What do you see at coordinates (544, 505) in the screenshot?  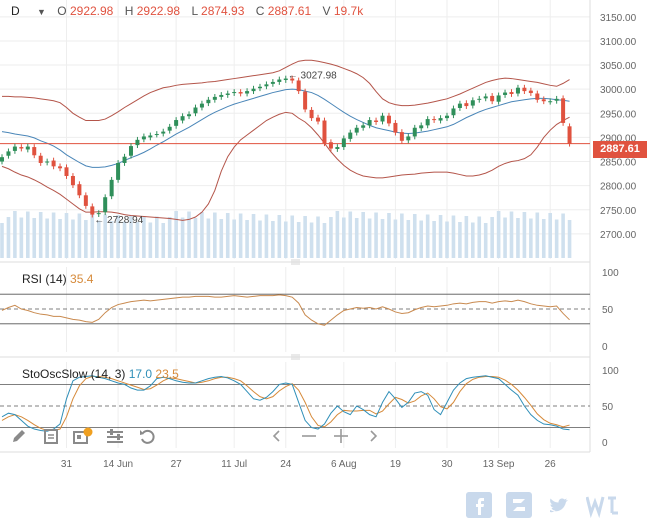 I see `social-share-bar` at bounding box center [544, 505].